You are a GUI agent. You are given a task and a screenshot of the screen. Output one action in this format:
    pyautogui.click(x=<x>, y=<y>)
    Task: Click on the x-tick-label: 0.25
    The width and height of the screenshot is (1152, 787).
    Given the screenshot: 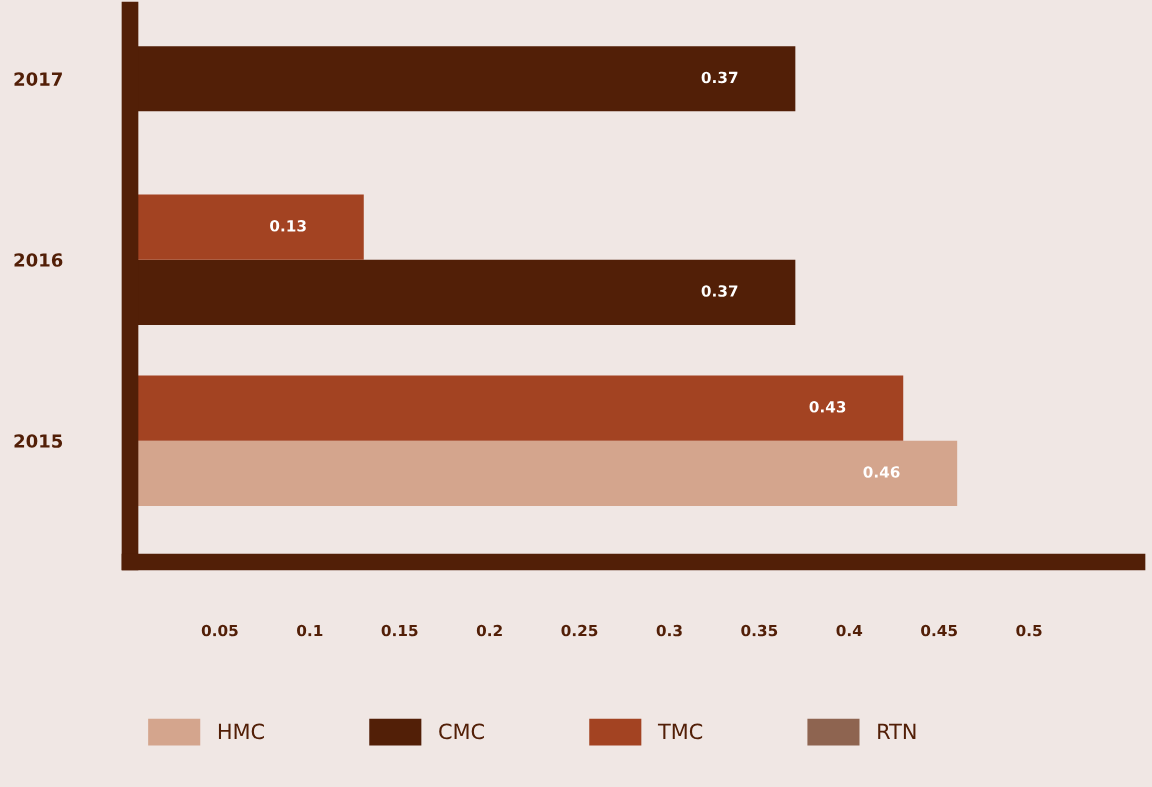 What is the action you would take?
    pyautogui.click(x=579, y=630)
    